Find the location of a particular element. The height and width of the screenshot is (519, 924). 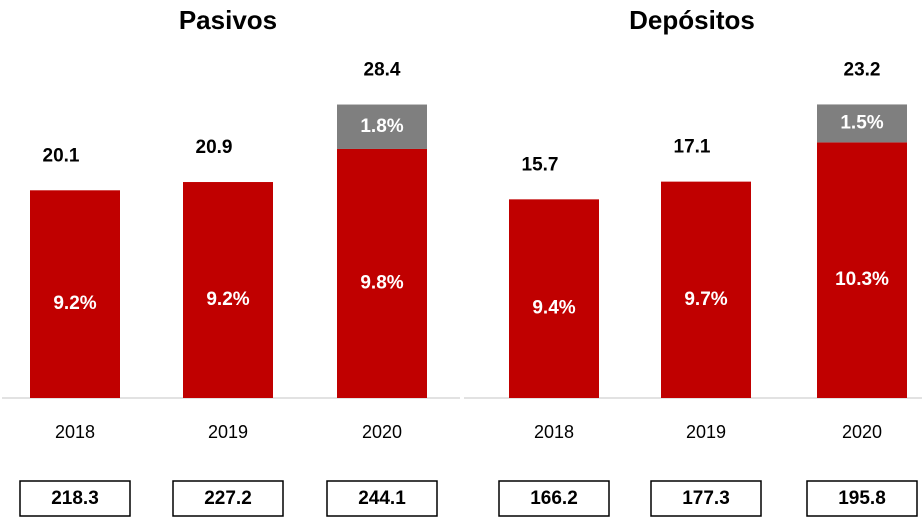

box-label: 166.2 is located at coordinates (554, 498).